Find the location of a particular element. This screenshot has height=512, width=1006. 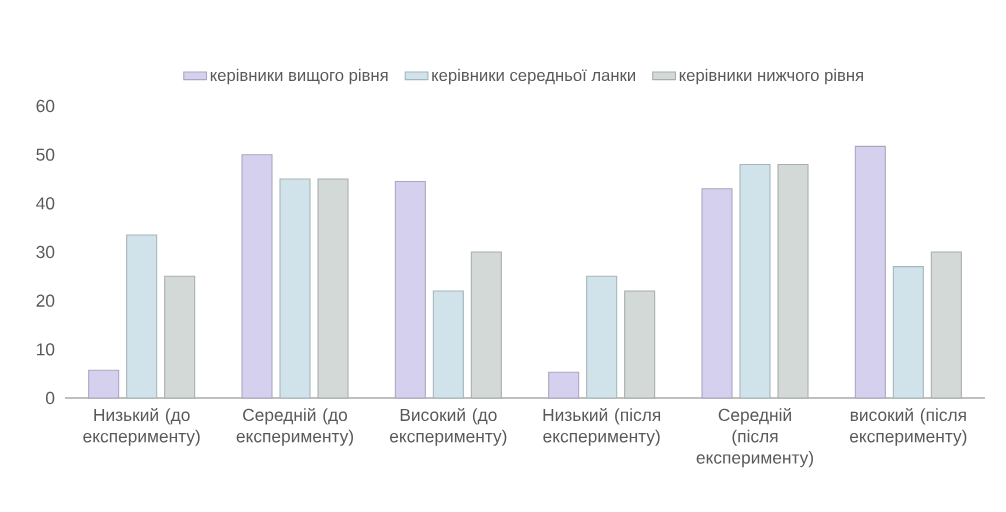

x-tick-label: Високий (до експерименту) is located at coordinates (448, 427).